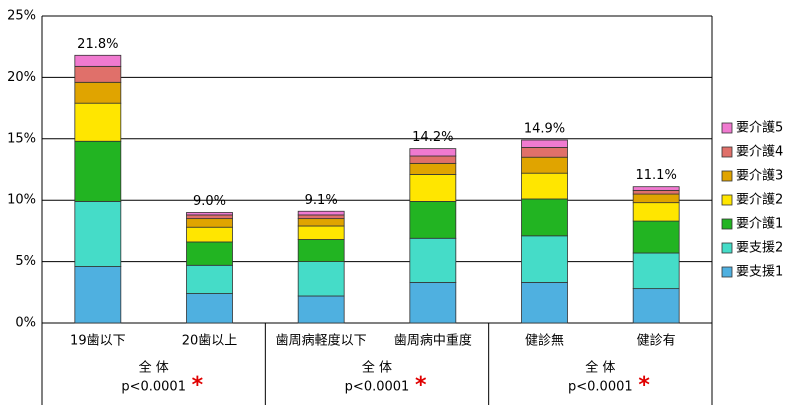 This screenshot has height=405, width=800. What do you see at coordinates (759, 224) in the screenshot?
I see `legend-label: 要介護1` at bounding box center [759, 224].